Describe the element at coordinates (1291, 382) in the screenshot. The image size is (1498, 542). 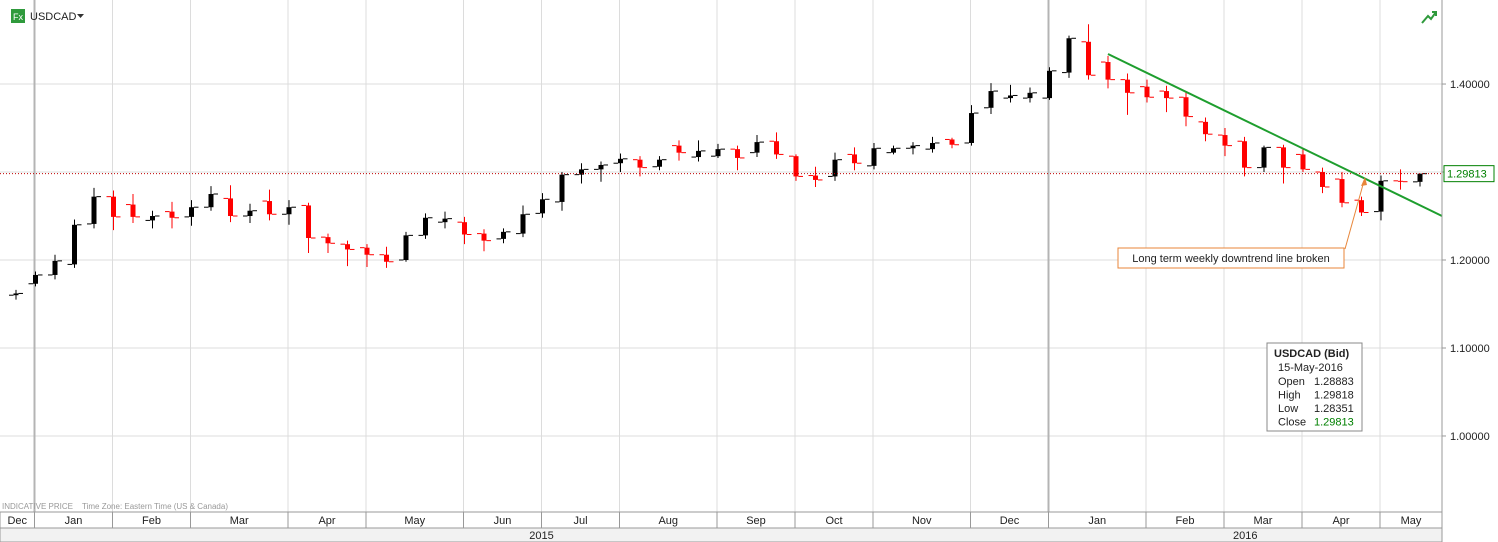
I see `tooltip-label: Open` at that location.